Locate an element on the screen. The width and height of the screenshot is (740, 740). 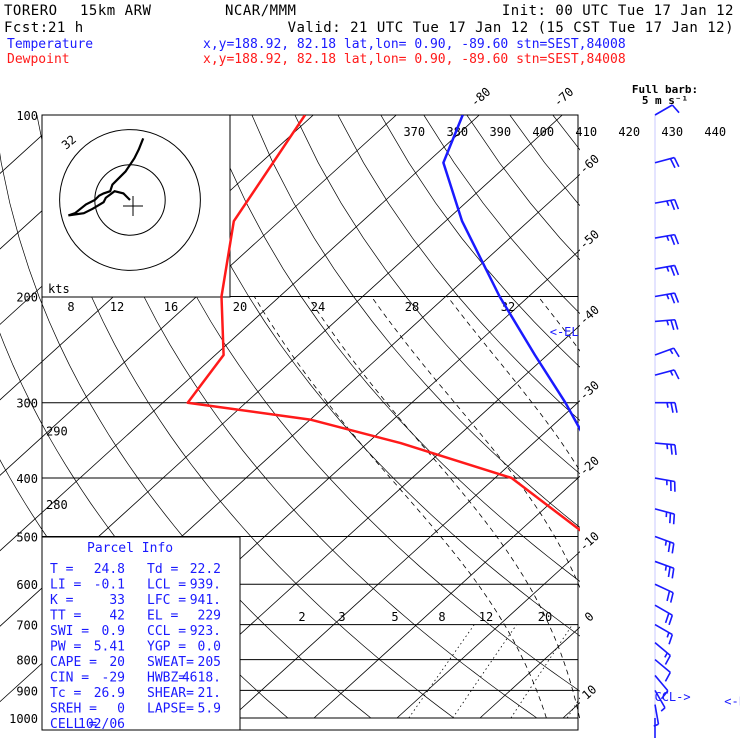
parcel-info-cell: -29 is located at coordinates (113, 678).